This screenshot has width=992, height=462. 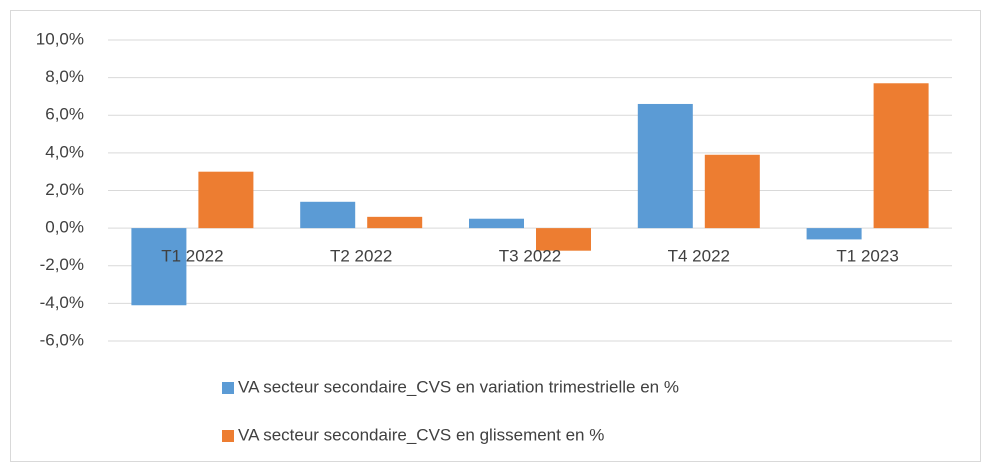 What do you see at coordinates (64, 114) in the screenshot?
I see `y-tick-label: 6,0%` at bounding box center [64, 114].